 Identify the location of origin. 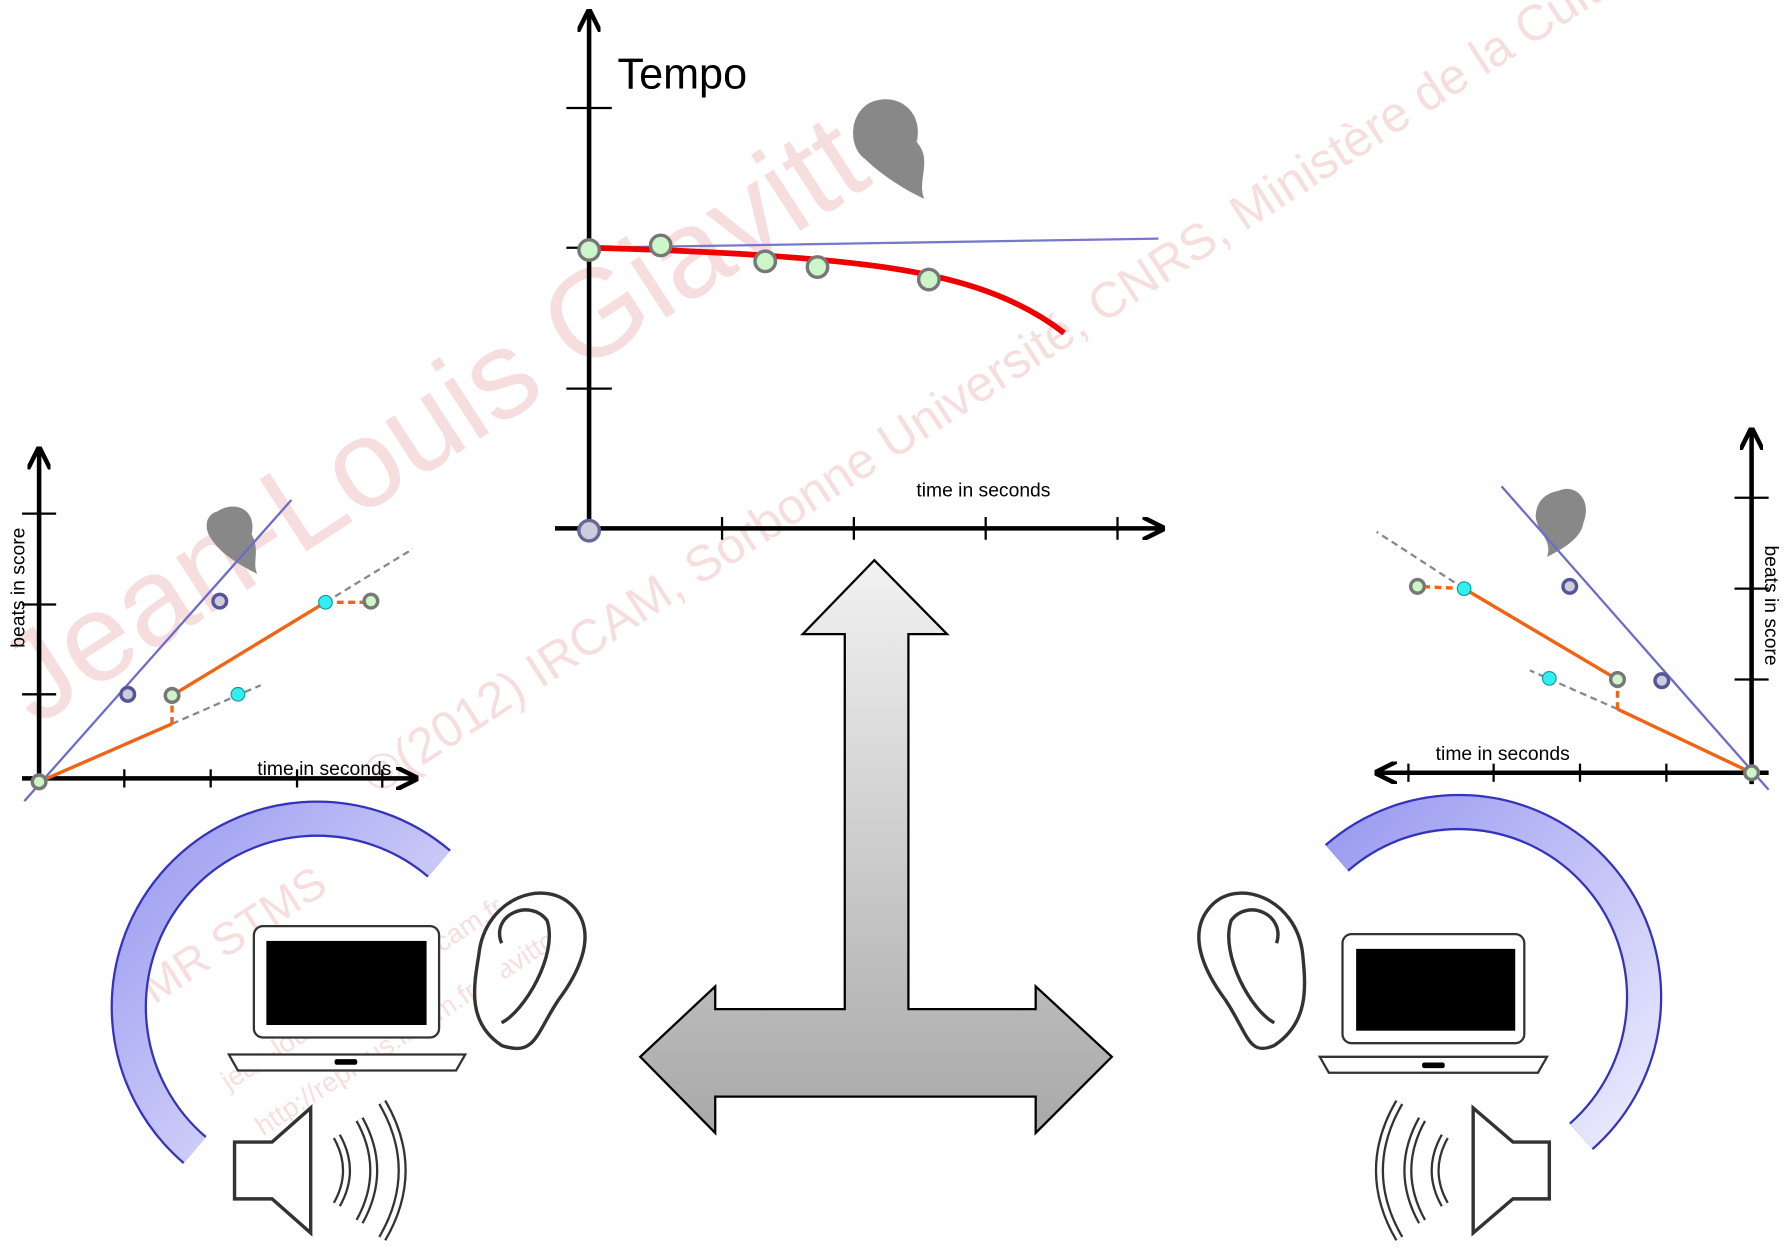
(589, 530).